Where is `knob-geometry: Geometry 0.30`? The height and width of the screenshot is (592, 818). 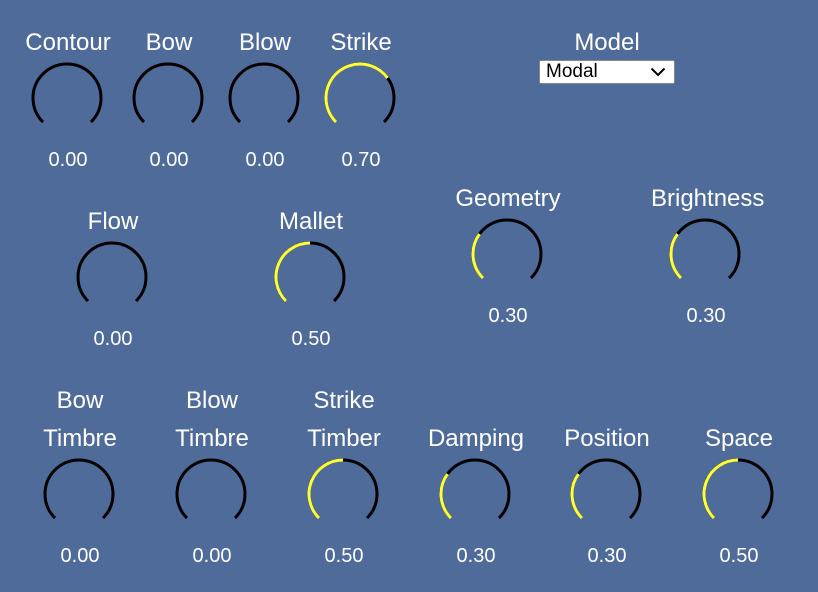 knob-geometry: Geometry 0.30 is located at coordinates (508, 254).